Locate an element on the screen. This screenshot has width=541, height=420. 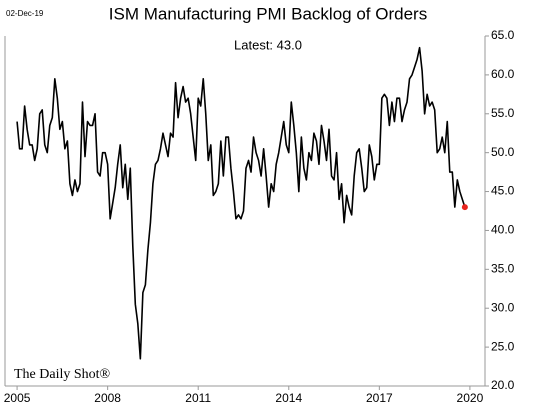
chart-title: ISM Manufacturing PMI Backlog of Orders is located at coordinates (268, 13).